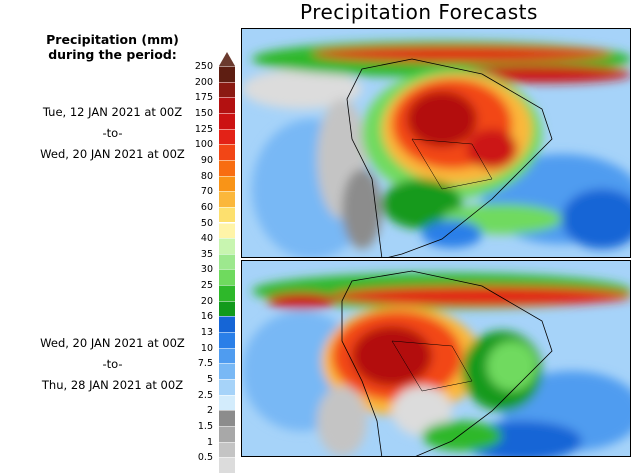 The height and width of the screenshot is (473, 631). What do you see at coordinates (206, 301) in the screenshot?
I see `colorbar-label: 20` at bounding box center [206, 301].